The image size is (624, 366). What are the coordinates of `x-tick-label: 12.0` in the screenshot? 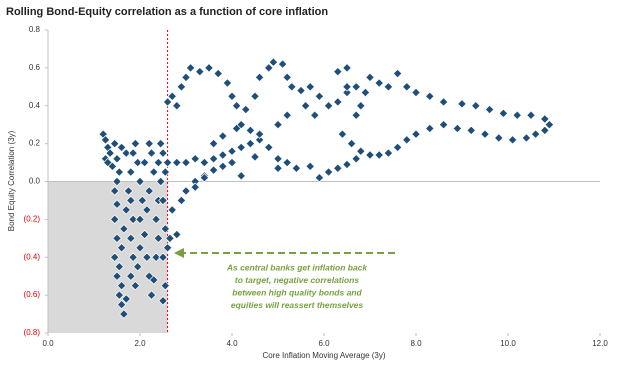 It's located at (600, 343).